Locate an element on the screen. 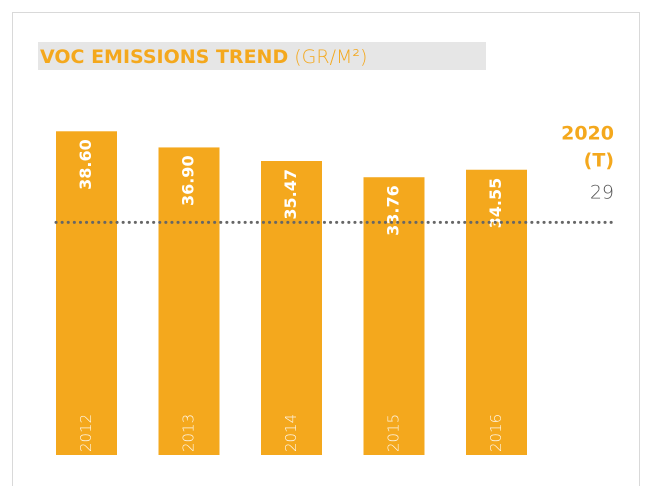 The height and width of the screenshot is (486, 652). x-tick-label: 2014 is located at coordinates (291, 433).